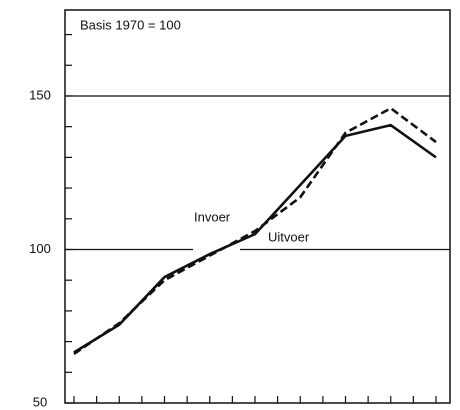  What do you see at coordinates (40, 248) in the screenshot?
I see `y-tick-label: 100` at bounding box center [40, 248].